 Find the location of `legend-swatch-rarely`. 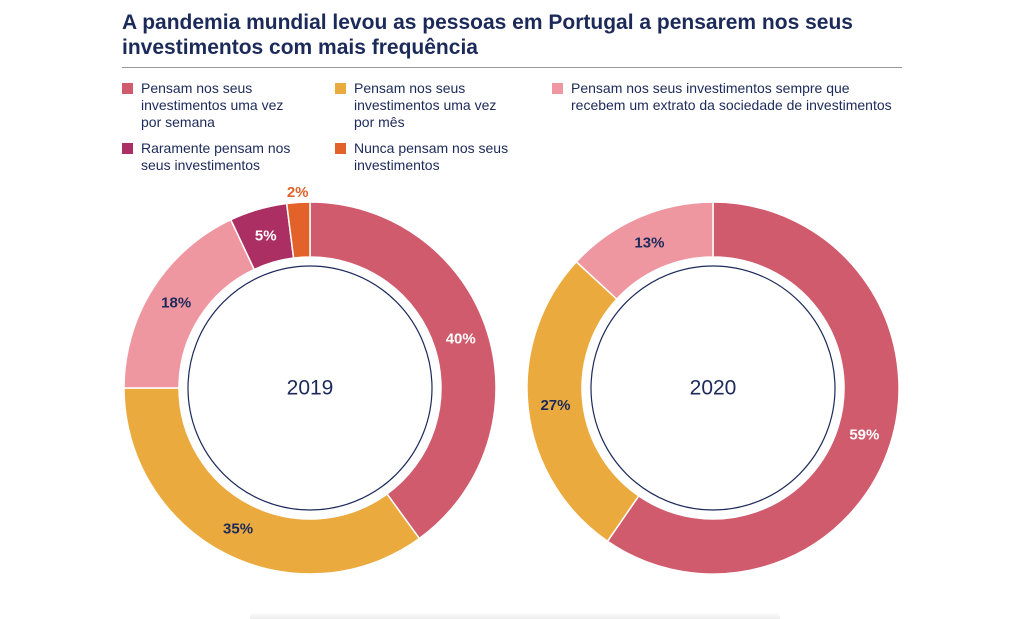

legend-swatch-rarely is located at coordinates (127, 148).